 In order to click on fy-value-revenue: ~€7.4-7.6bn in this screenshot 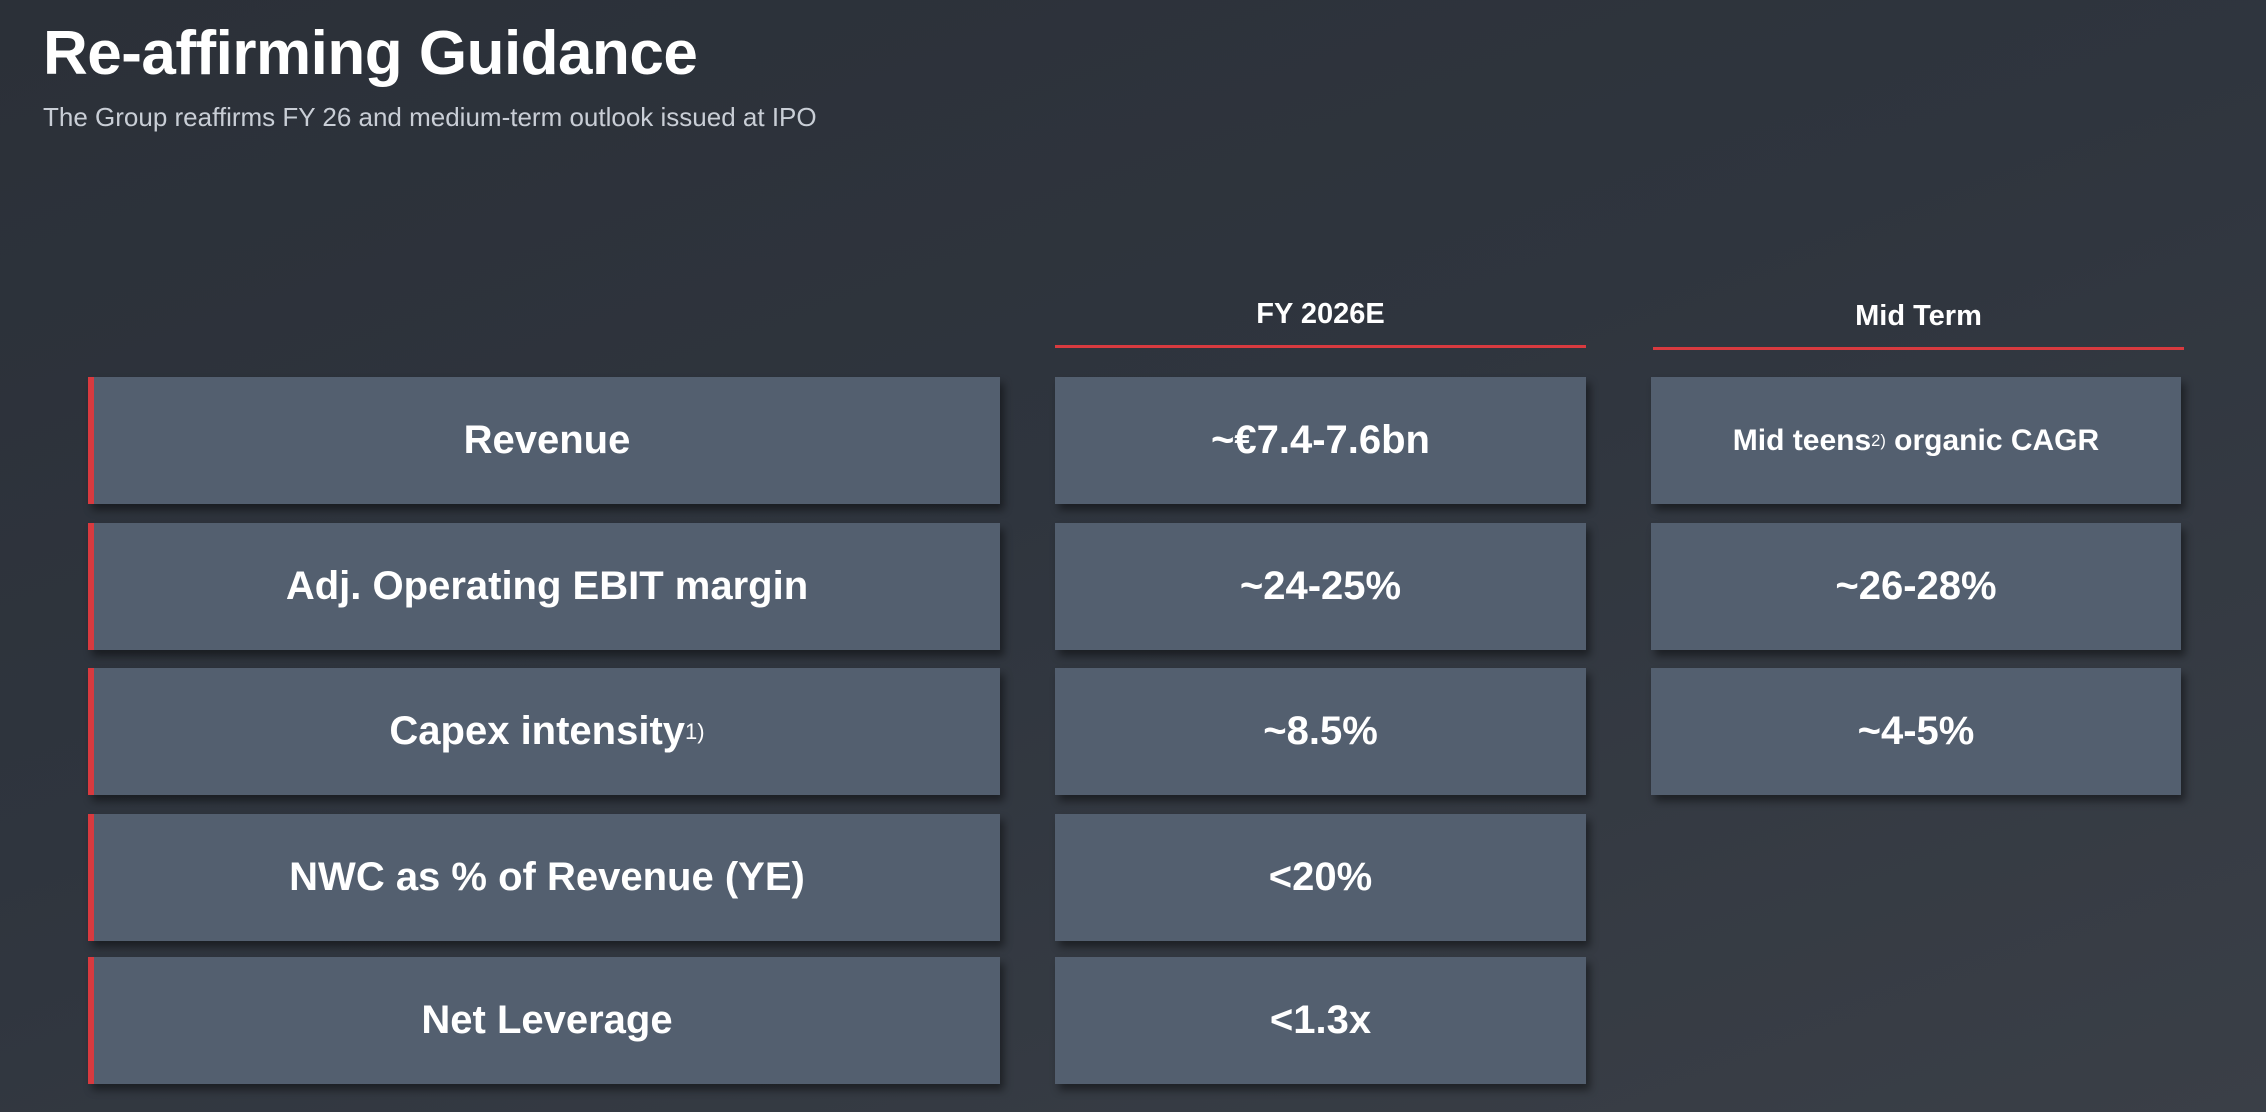, I will do `click(1320, 440)`.